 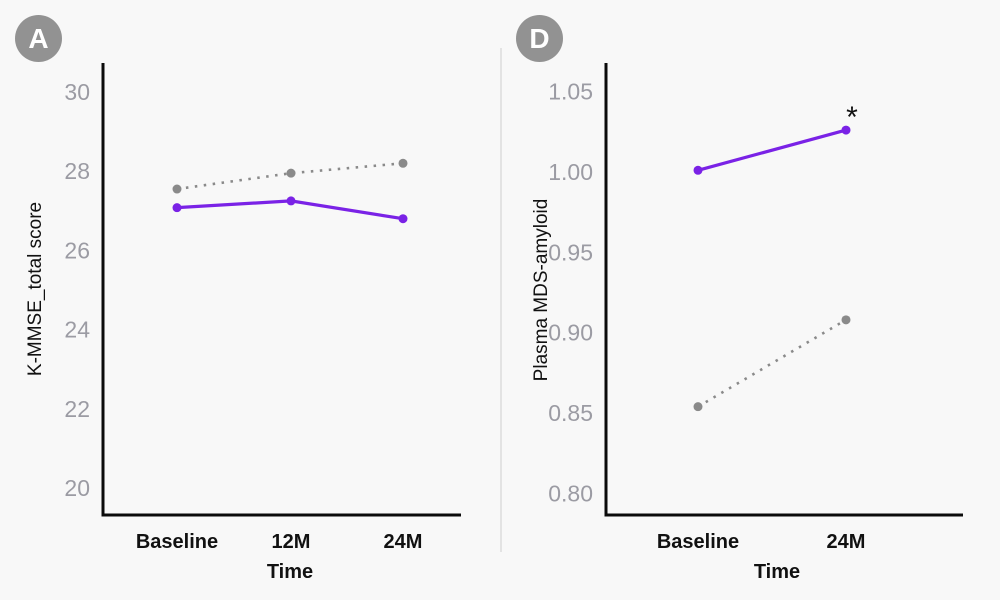 What do you see at coordinates (570, 333) in the screenshot?
I see `y-tick-label: 0.90` at bounding box center [570, 333].